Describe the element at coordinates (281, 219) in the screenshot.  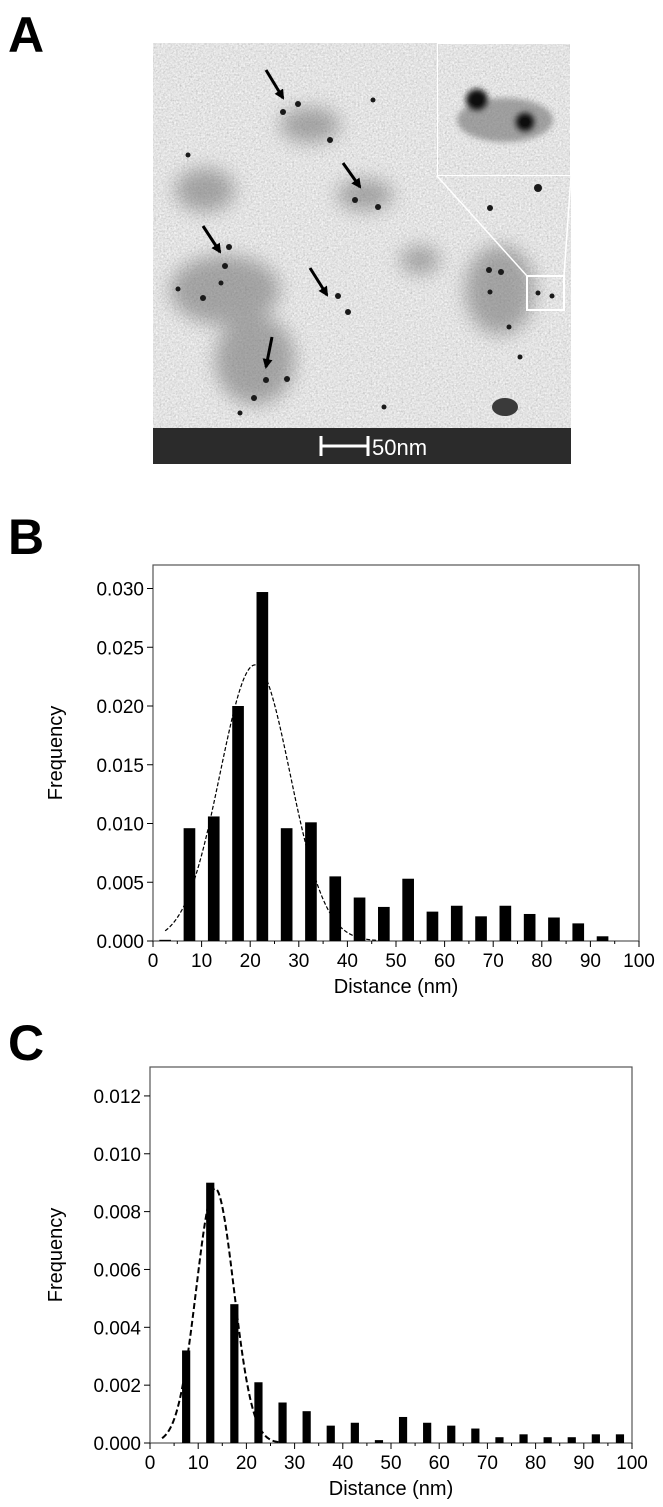
I see `particle-arrows` at that location.